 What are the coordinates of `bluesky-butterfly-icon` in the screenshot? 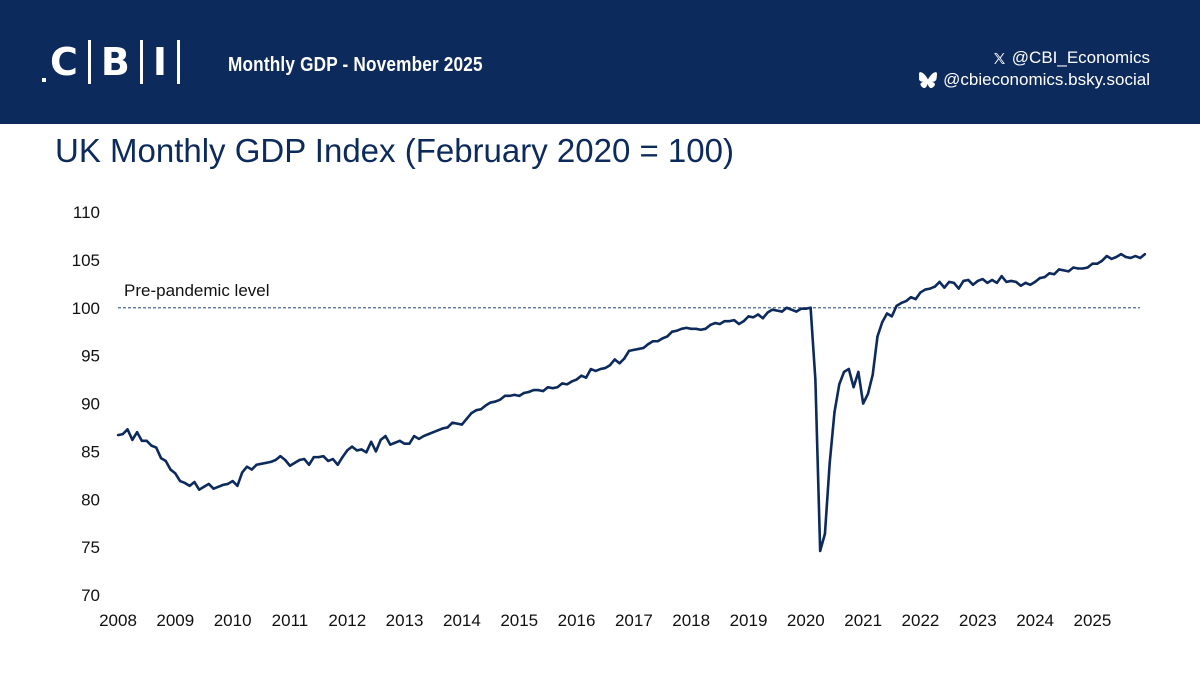 It's located at (928, 80).